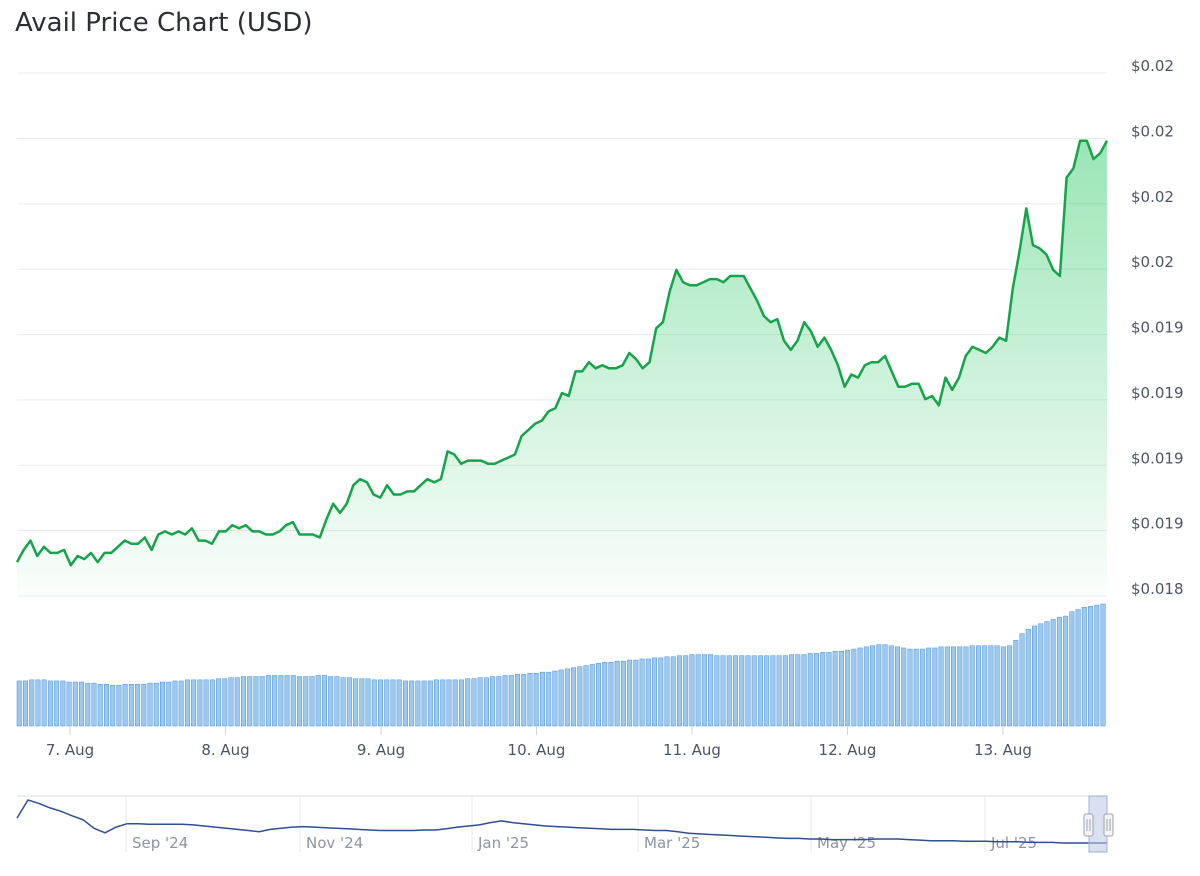 Image resolution: width=1200 pixels, height=876 pixels. Describe the element at coordinates (503, 843) in the screenshot. I see `navigator-tick-label: Jan '25` at that location.